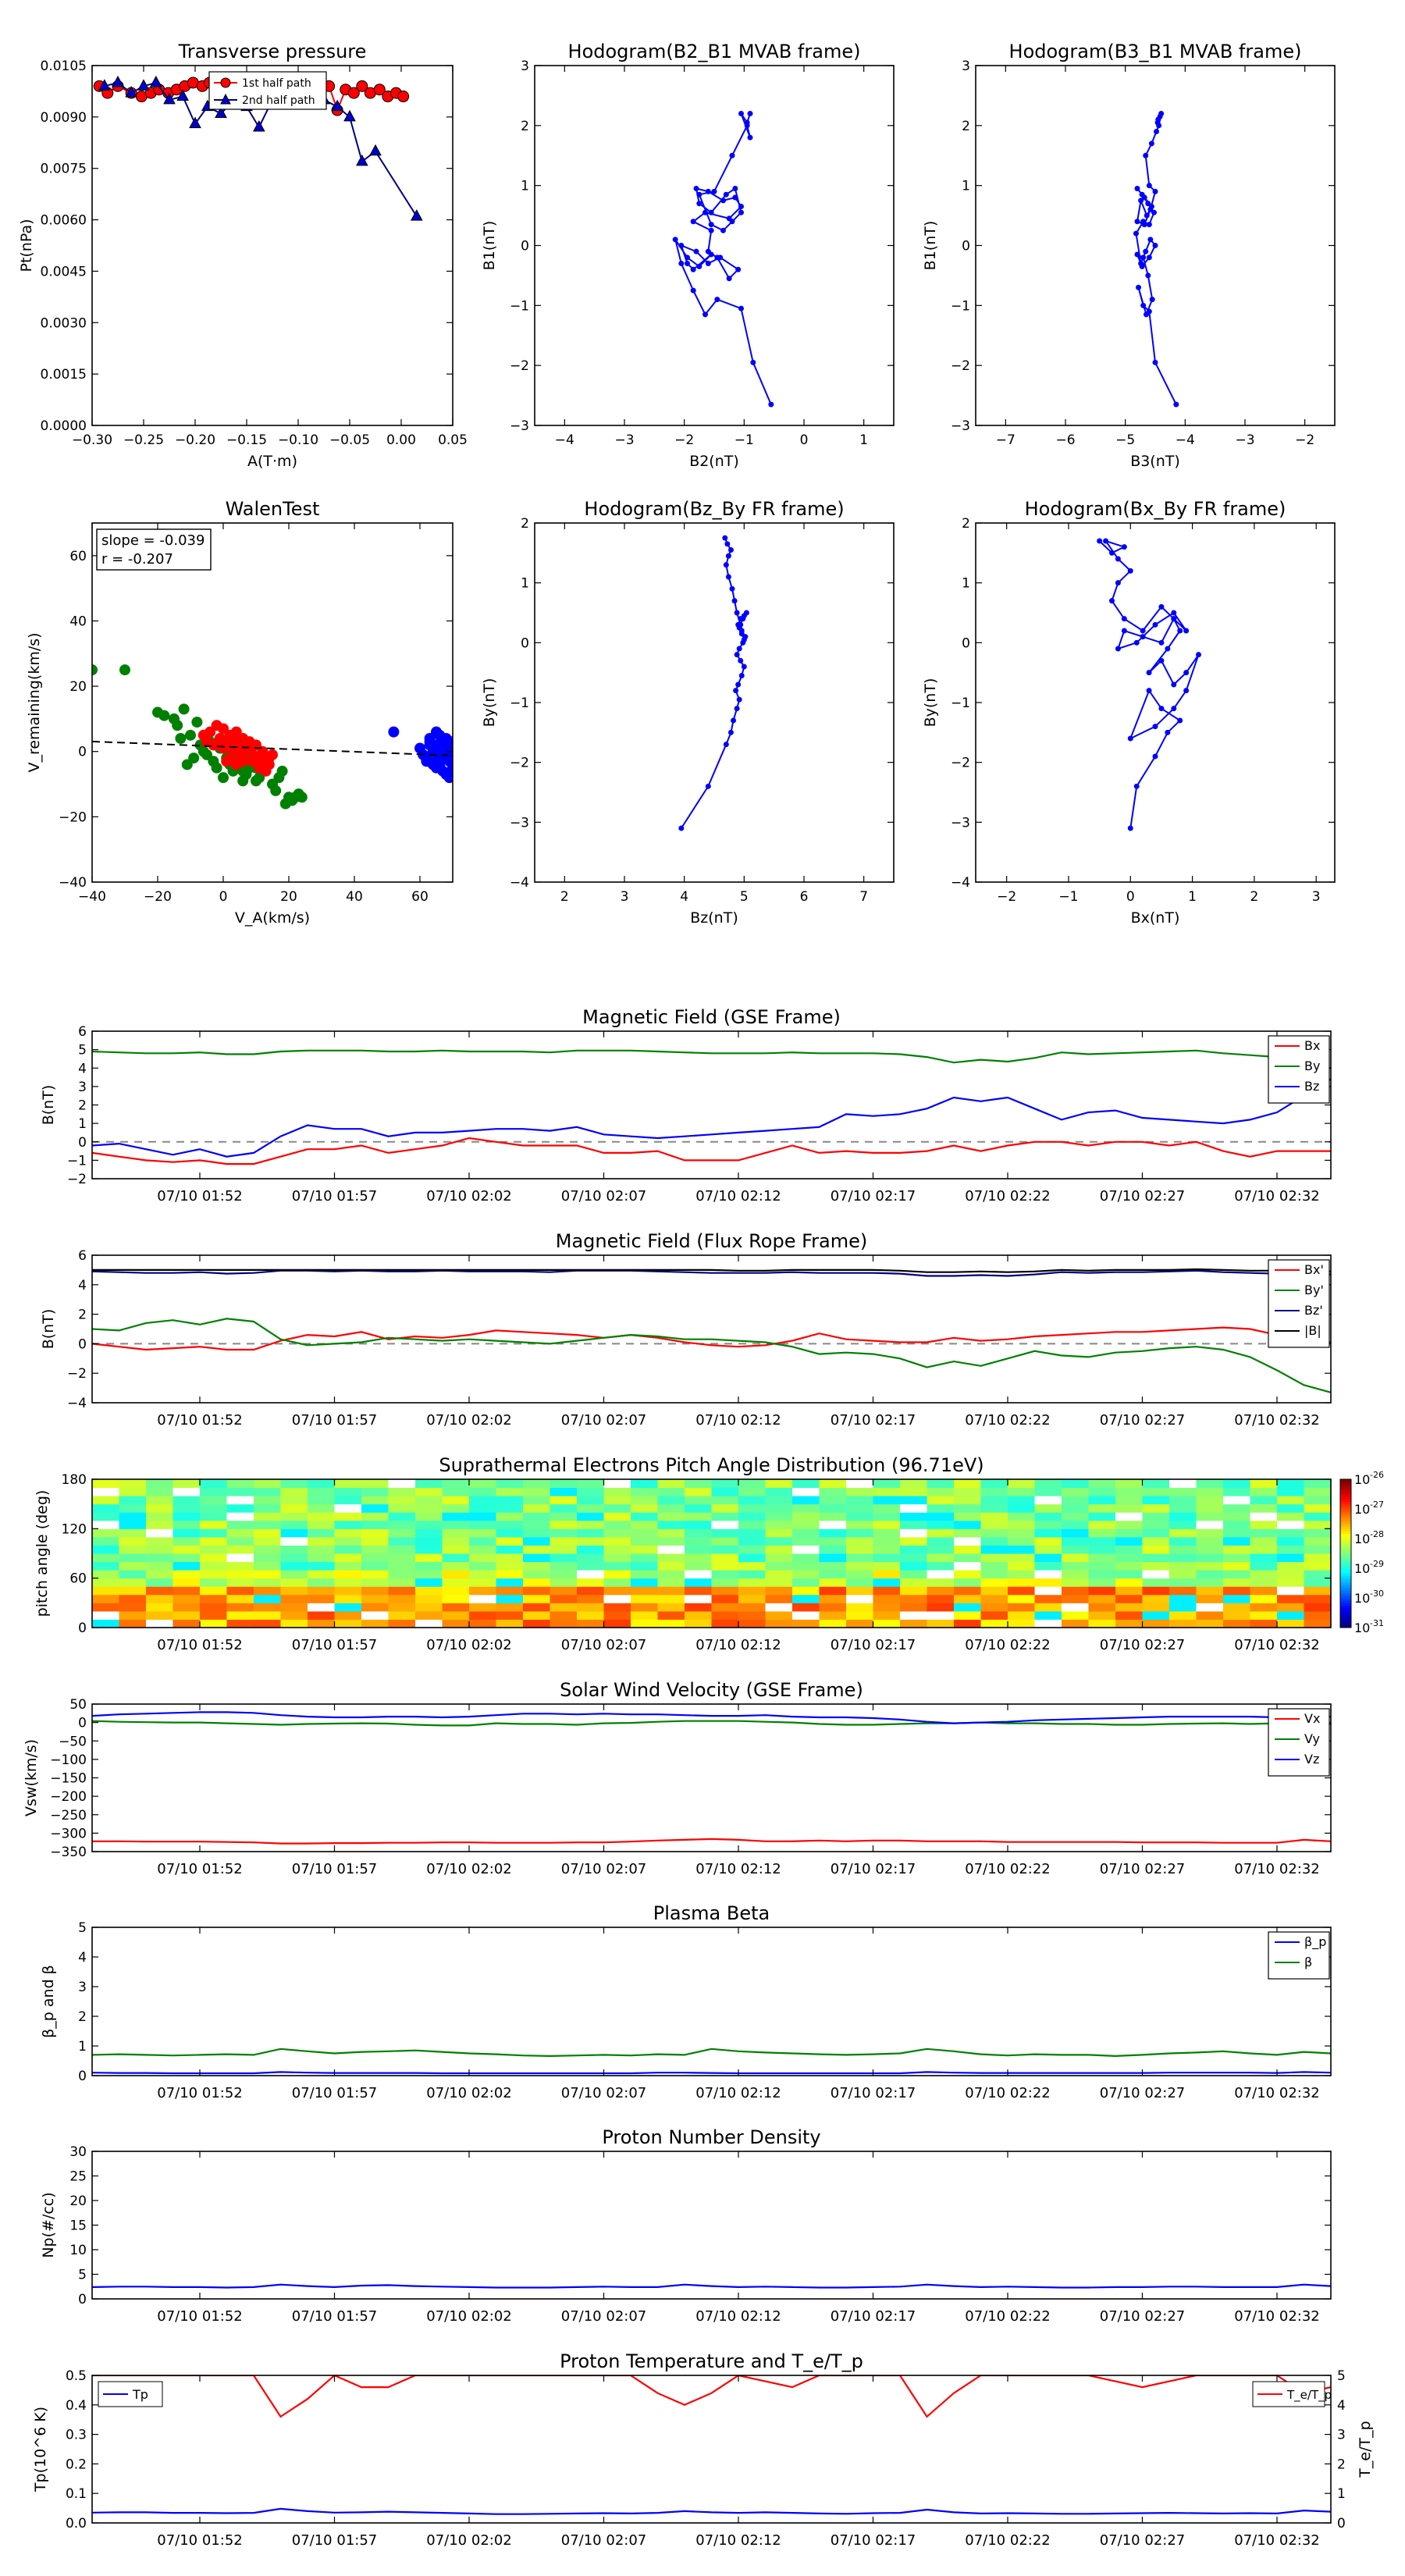 The width and height of the screenshot is (1405, 2576). I want to click on x-tick-label: −4, so click(1185, 440).